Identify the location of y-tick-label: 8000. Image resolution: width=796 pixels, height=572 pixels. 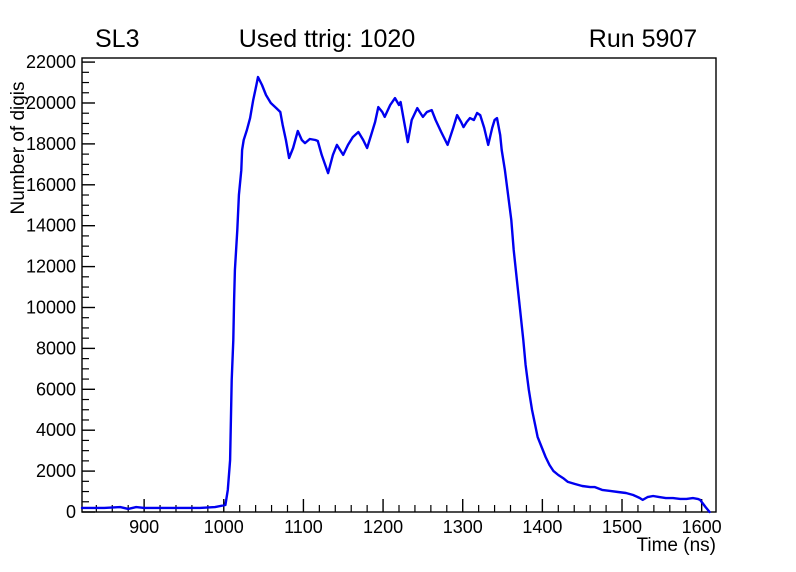
(56, 348).